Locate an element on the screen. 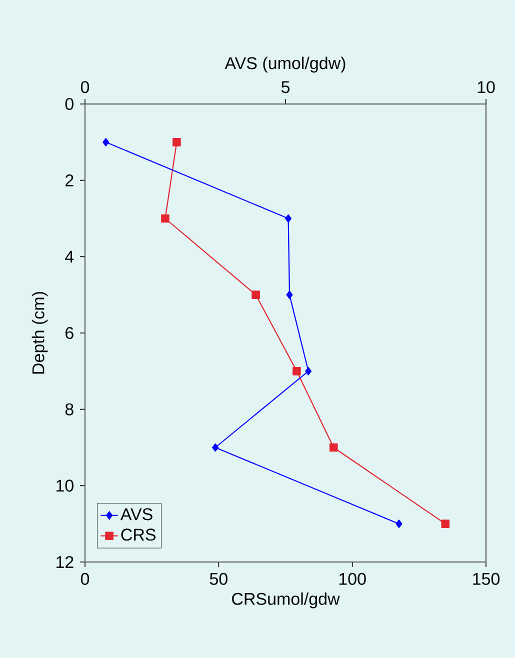 This screenshot has width=515, height=658. y-axis-title: Depth (cm) is located at coordinates (40, 333).